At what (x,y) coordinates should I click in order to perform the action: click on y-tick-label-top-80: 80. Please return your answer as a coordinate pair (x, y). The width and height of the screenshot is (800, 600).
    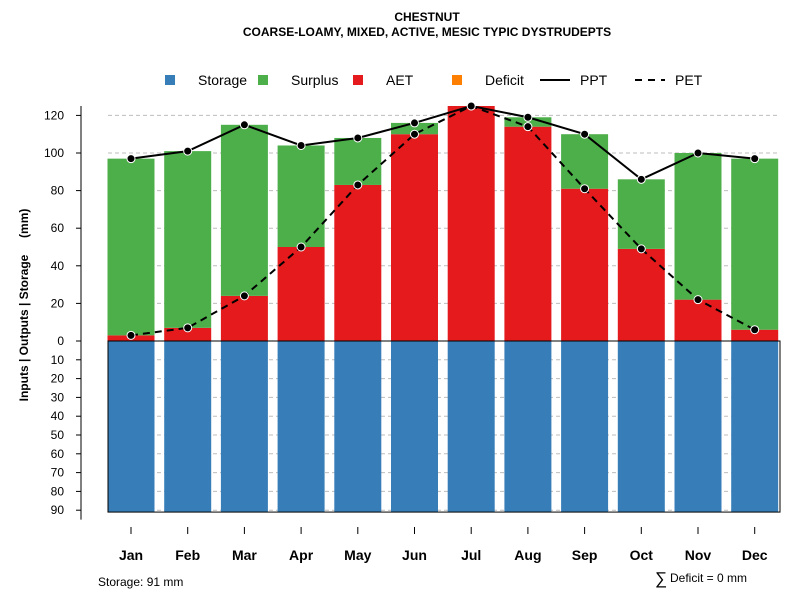
    Looking at the image, I should click on (58, 191).